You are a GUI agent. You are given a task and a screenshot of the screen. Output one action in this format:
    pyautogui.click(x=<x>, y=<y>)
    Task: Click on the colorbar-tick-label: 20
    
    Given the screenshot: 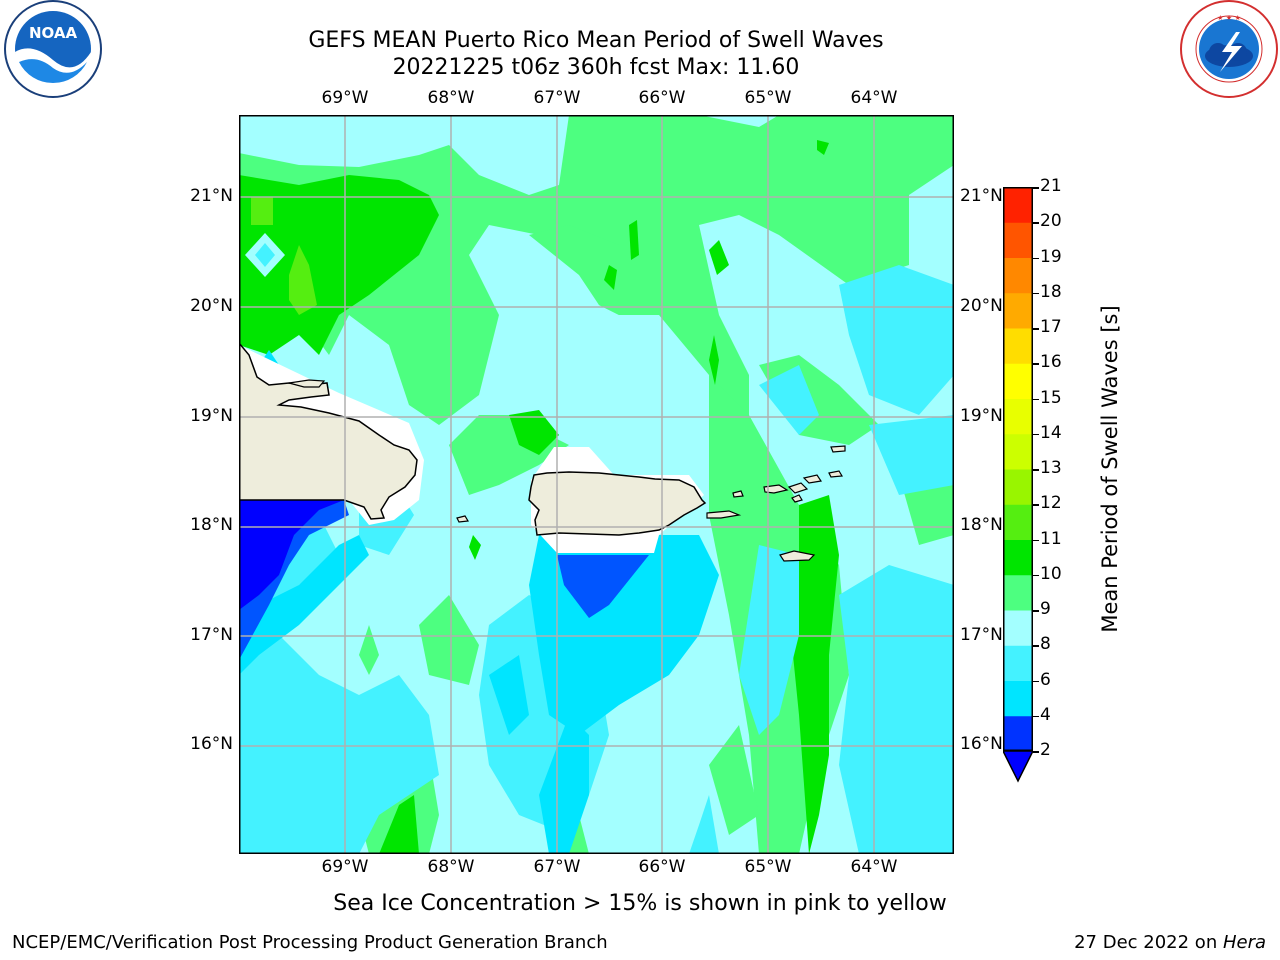 What is the action you would take?
    pyautogui.click(x=1051, y=221)
    